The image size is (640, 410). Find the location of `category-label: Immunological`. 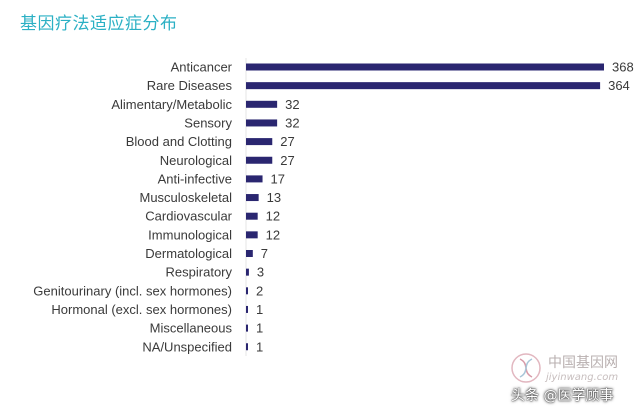

category-label: Immunological is located at coordinates (190, 234).